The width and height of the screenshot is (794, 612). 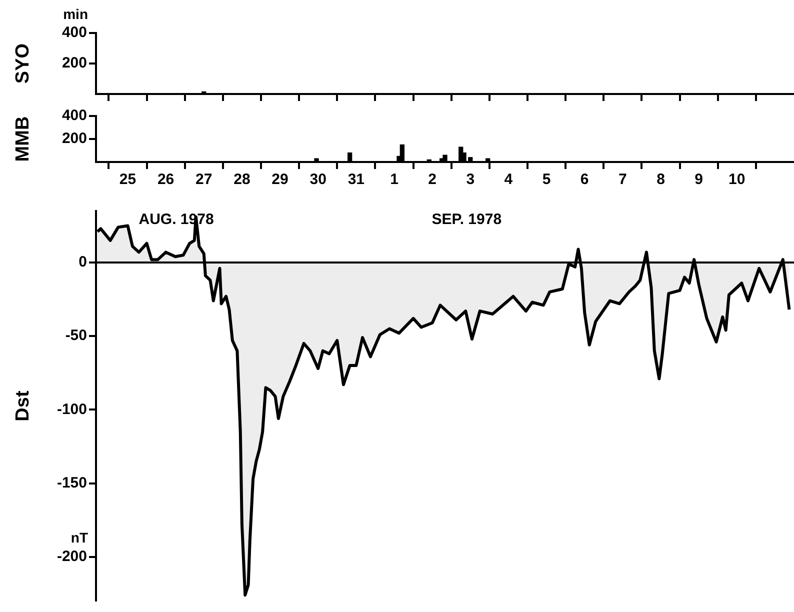 What do you see at coordinates (165, 179) in the screenshot?
I see `x-tick-label: 26` at bounding box center [165, 179].